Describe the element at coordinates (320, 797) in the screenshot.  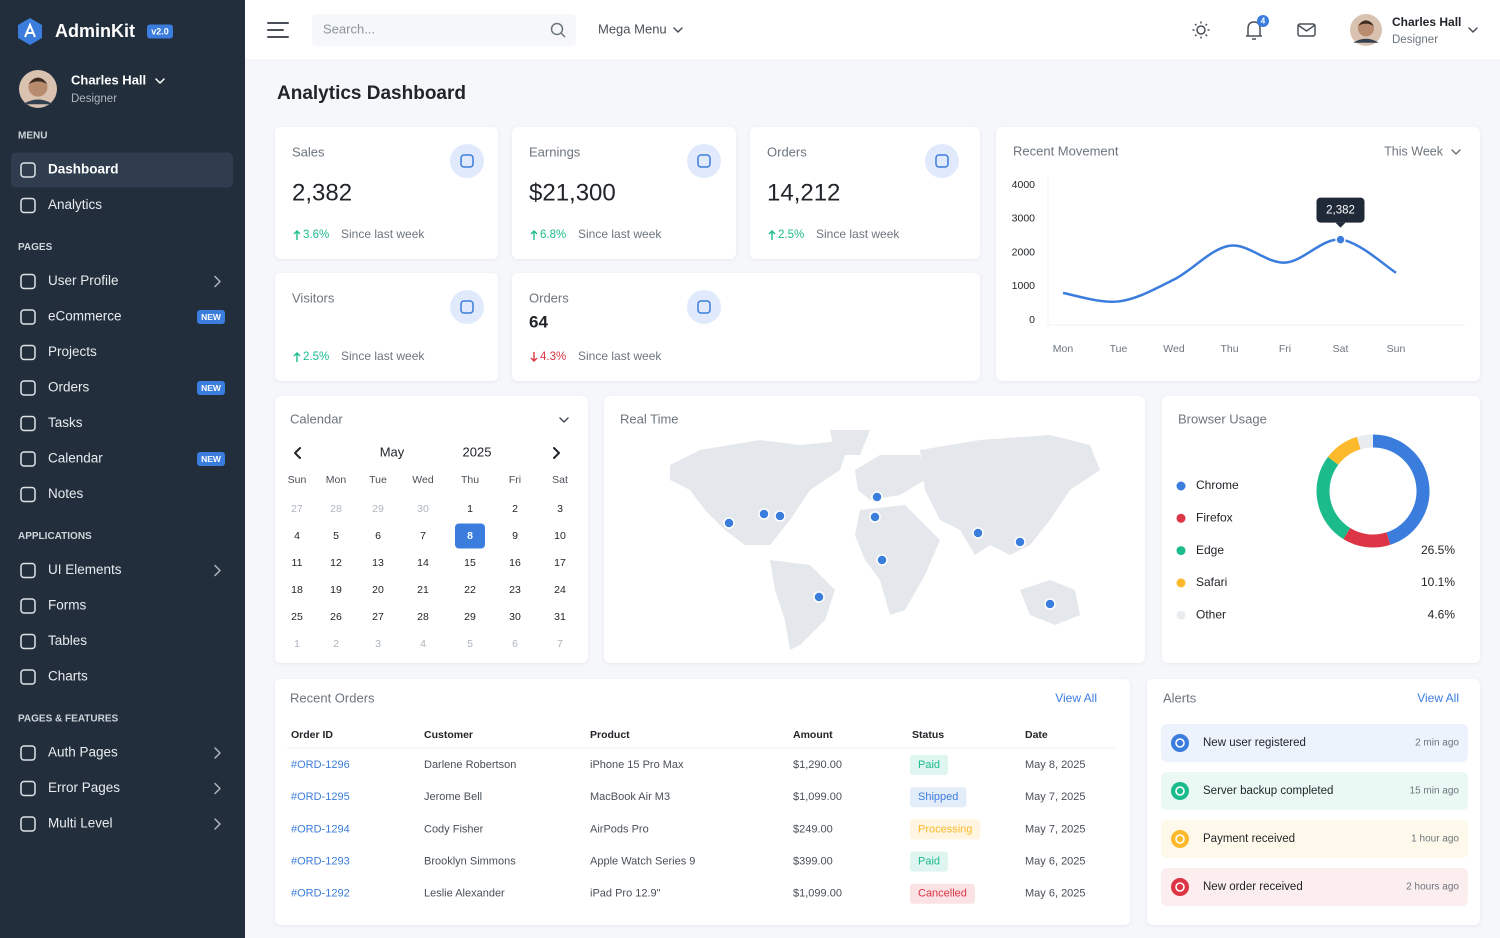
I see `order-id-link: #ORD-1295` at that location.